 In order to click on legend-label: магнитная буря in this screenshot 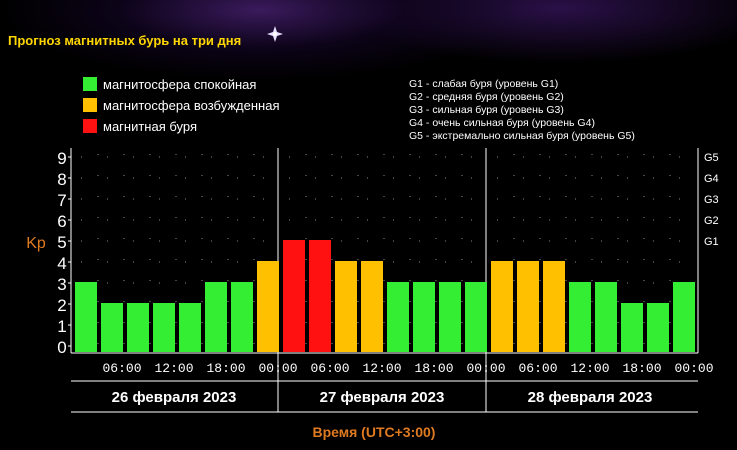, I will do `click(150, 126)`.